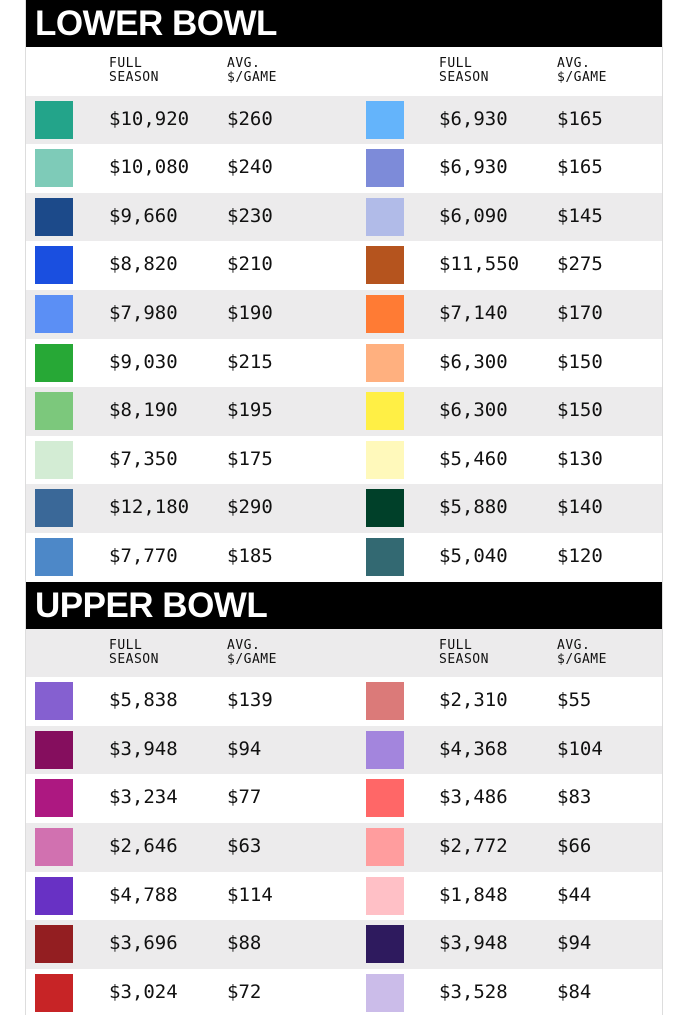 Image resolution: width=681 pixels, height=1024 pixels. I want to click on full-season-price: $4,368, so click(473, 748).